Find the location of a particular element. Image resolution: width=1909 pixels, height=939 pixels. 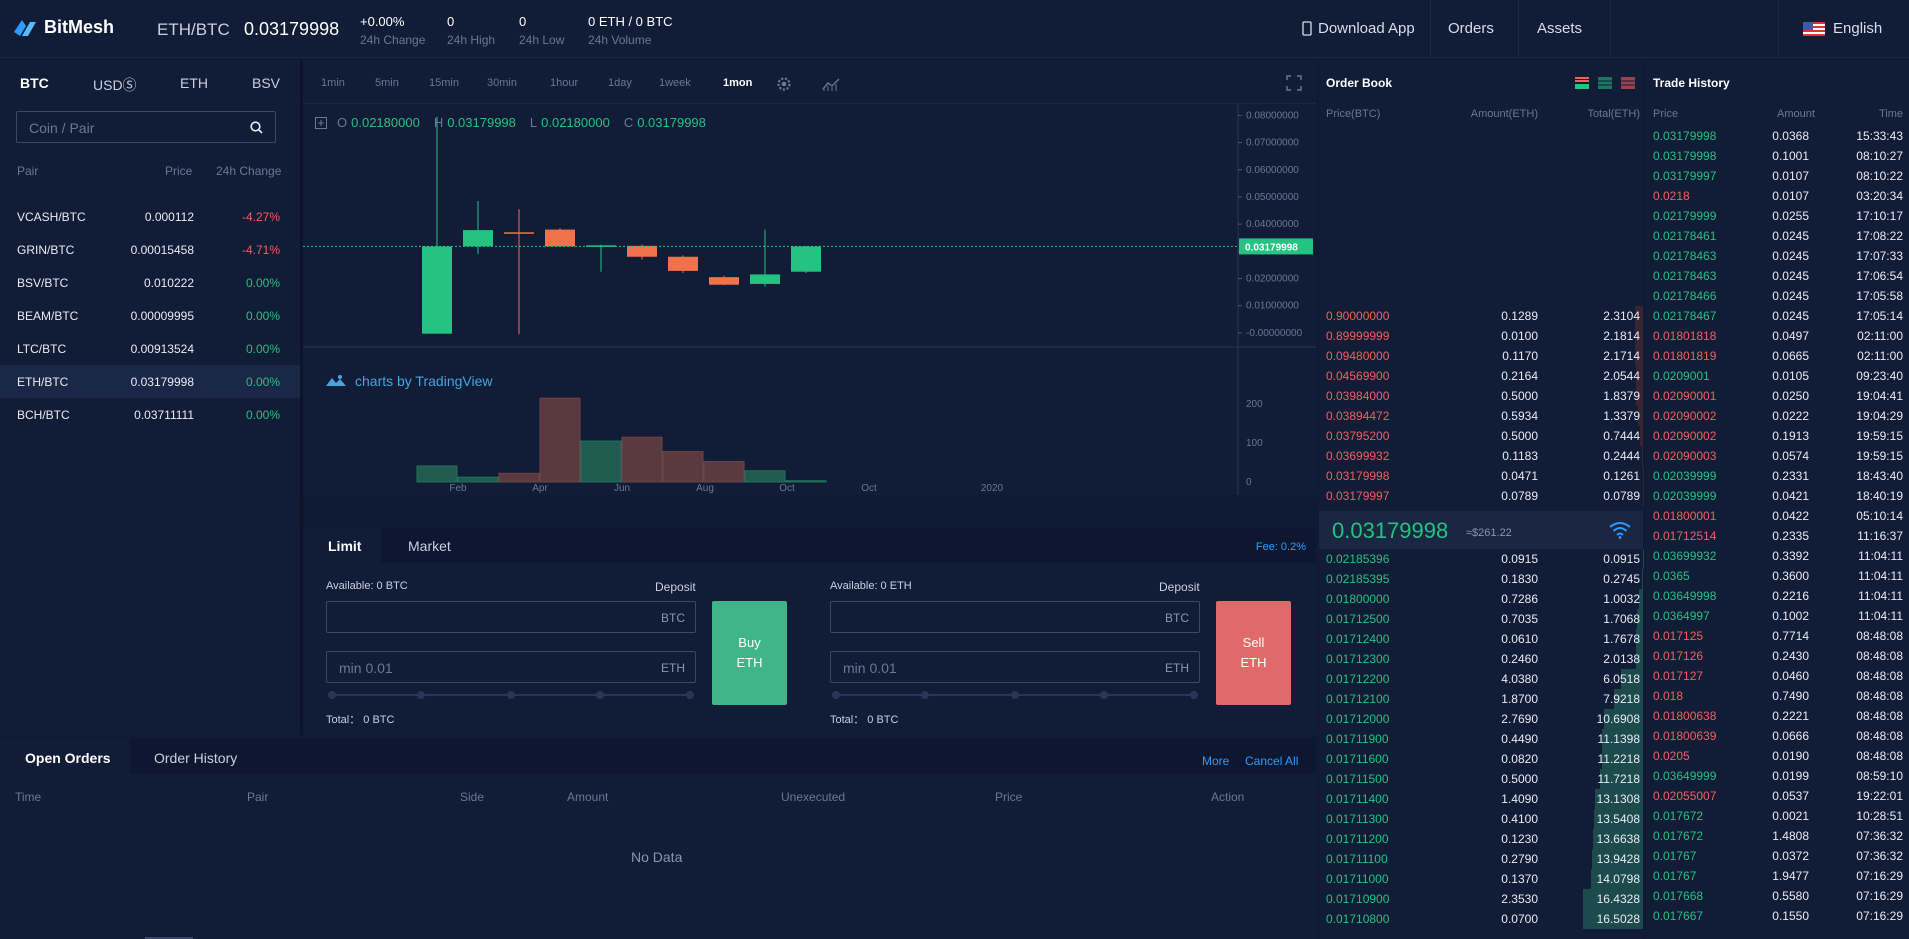

bid-row: 0.01711200 0.1230 13.6638 is located at coordinates (1481, 839).